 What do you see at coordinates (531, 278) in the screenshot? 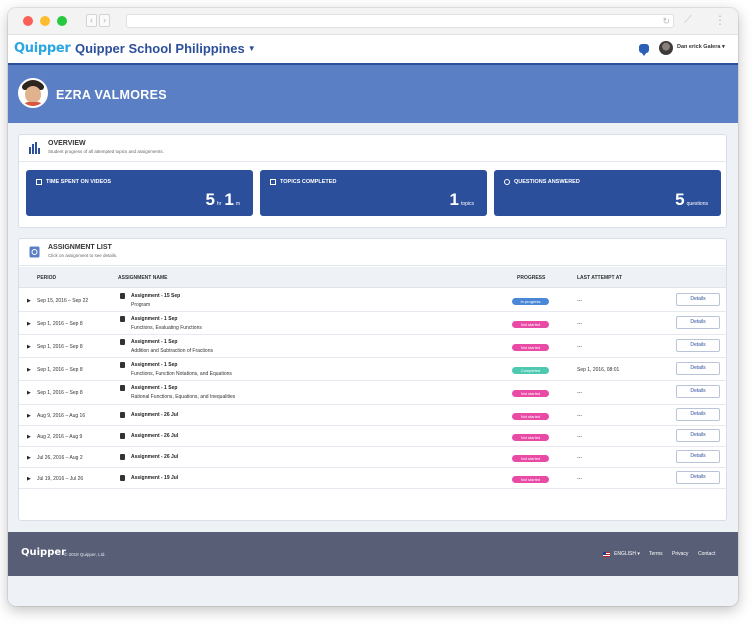
I see `column-progress: PROGRESS` at bounding box center [531, 278].